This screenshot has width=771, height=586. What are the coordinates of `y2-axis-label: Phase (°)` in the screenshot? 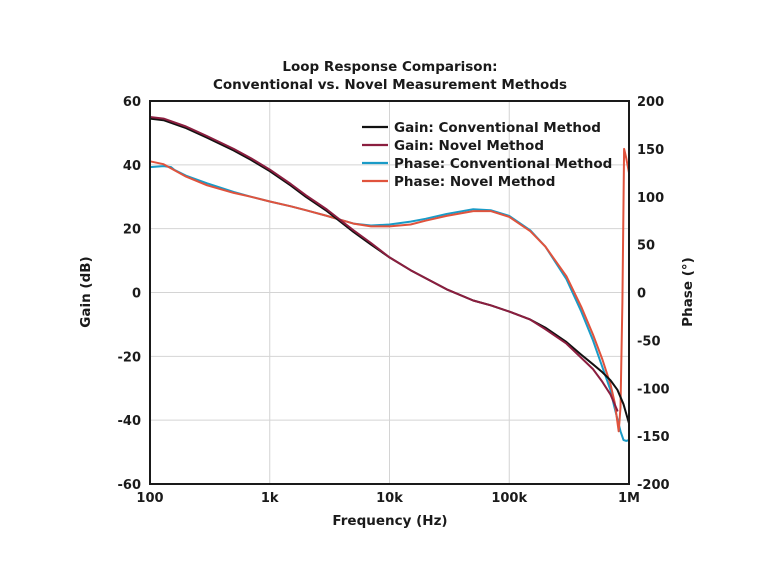 It's located at (688, 292).